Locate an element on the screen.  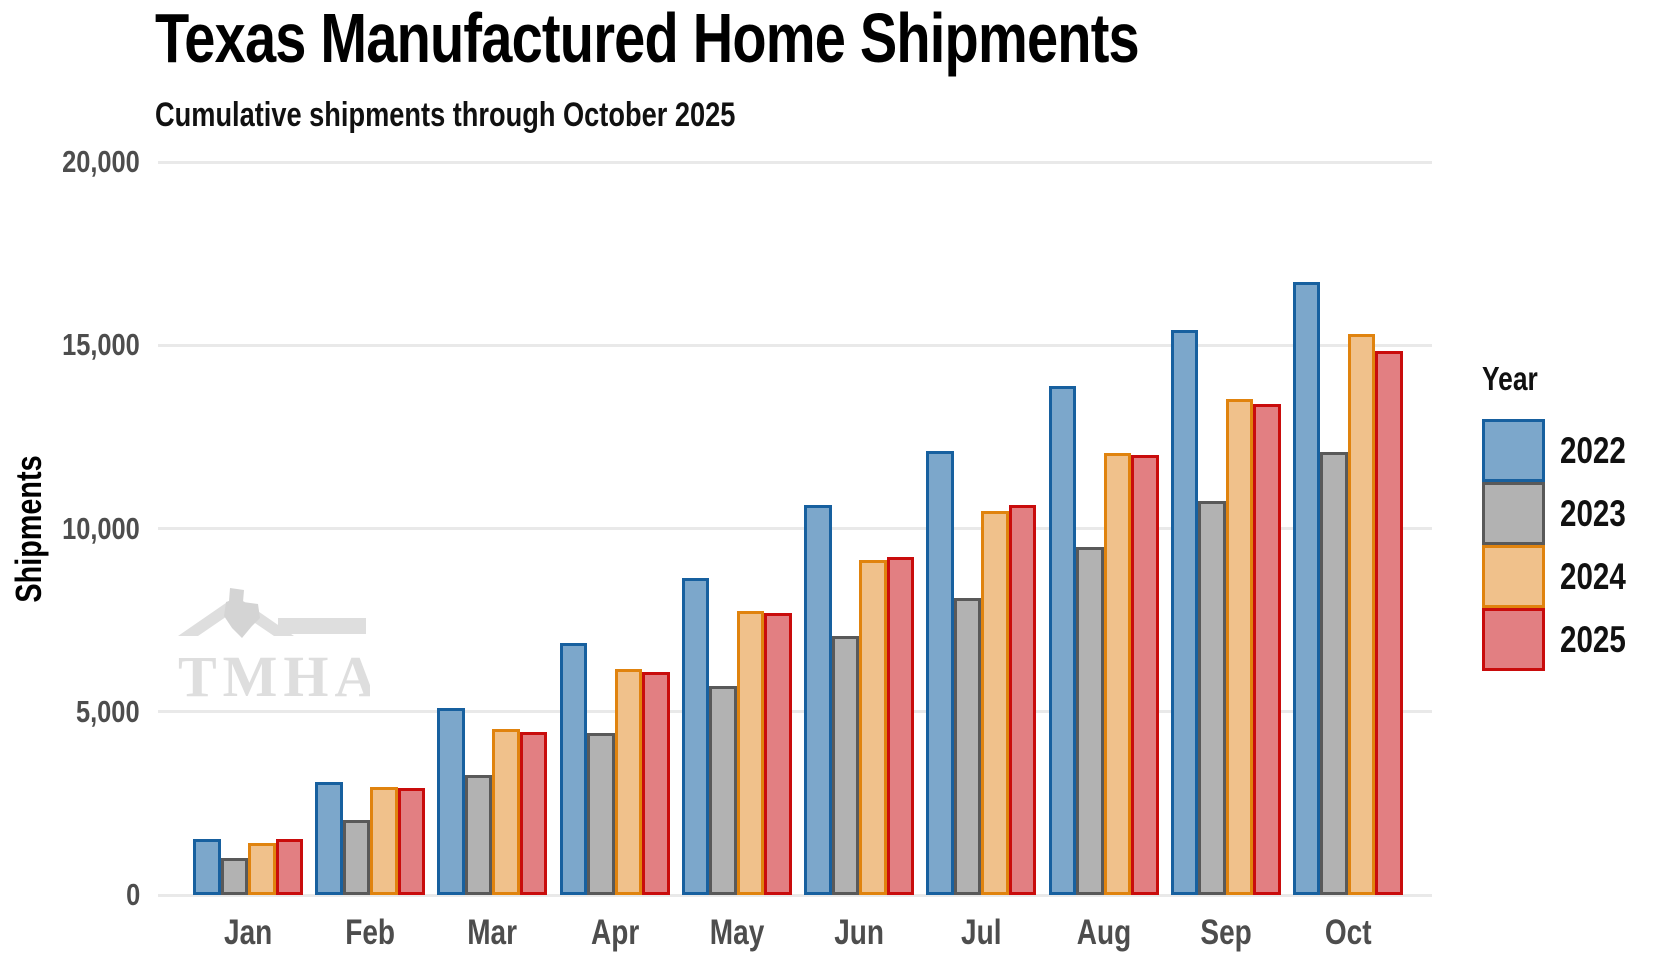
bar-aug-2023 is located at coordinates (1090, 720).